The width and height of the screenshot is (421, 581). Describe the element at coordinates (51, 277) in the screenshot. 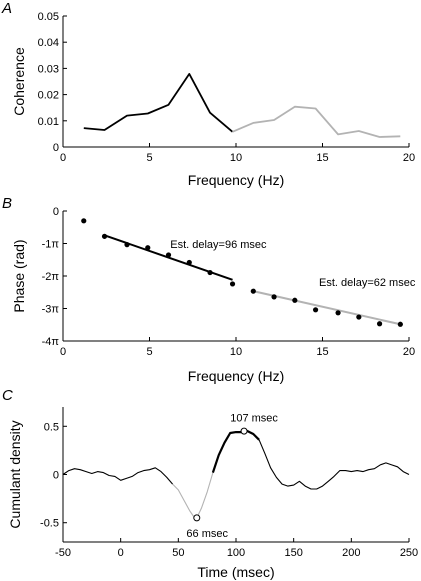

I see `y-tick-label: -2π` at that location.